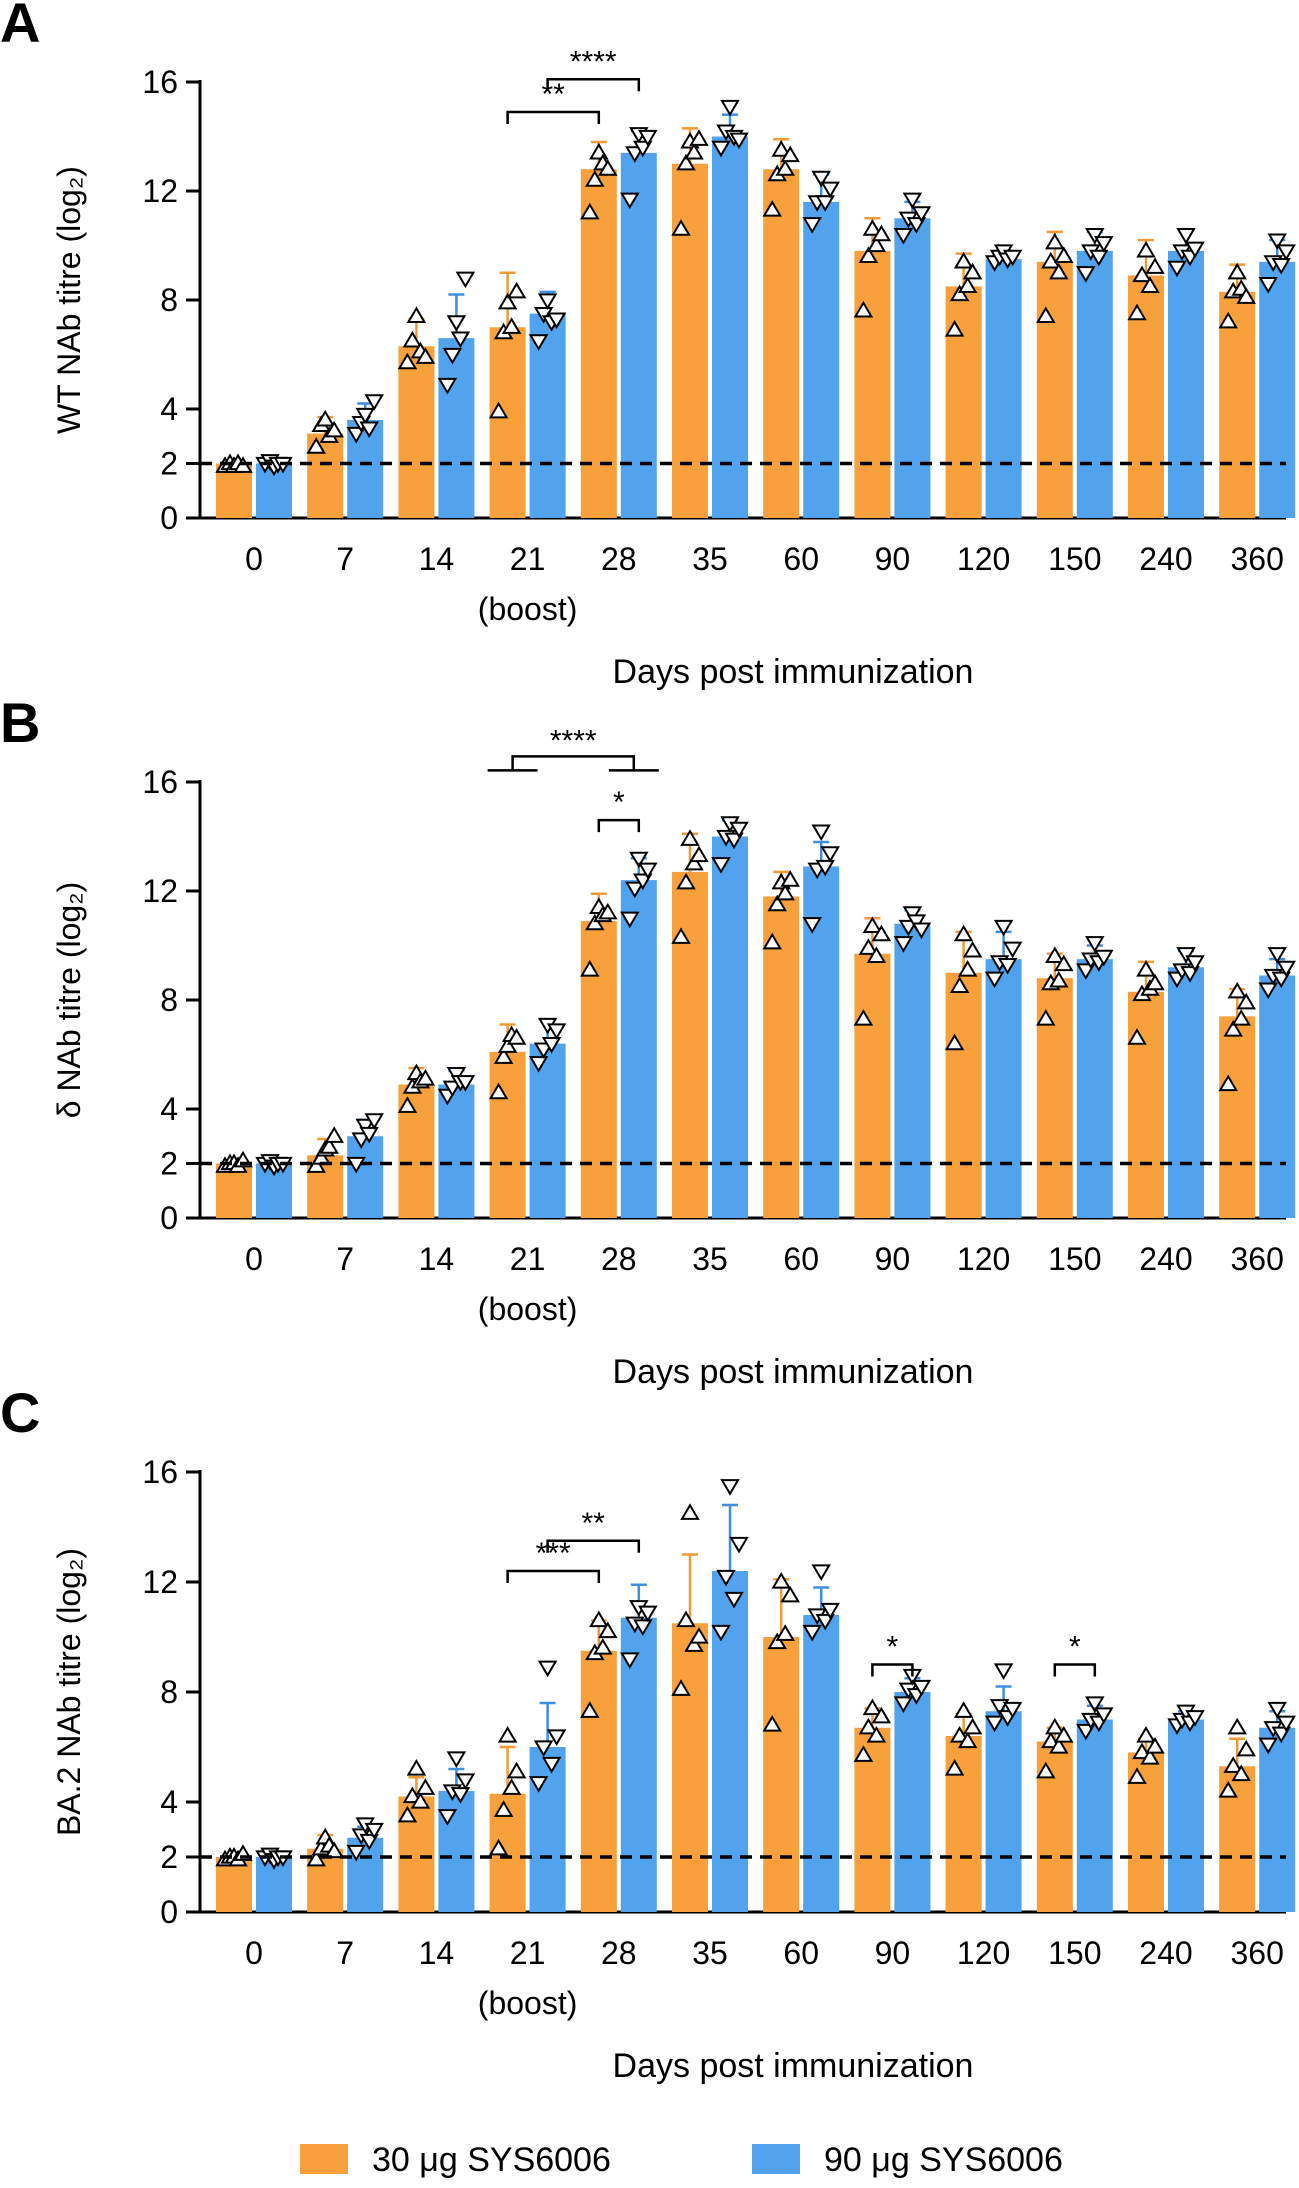  What do you see at coordinates (528, 2003) in the screenshot?
I see `boost-label: (boost)` at bounding box center [528, 2003].